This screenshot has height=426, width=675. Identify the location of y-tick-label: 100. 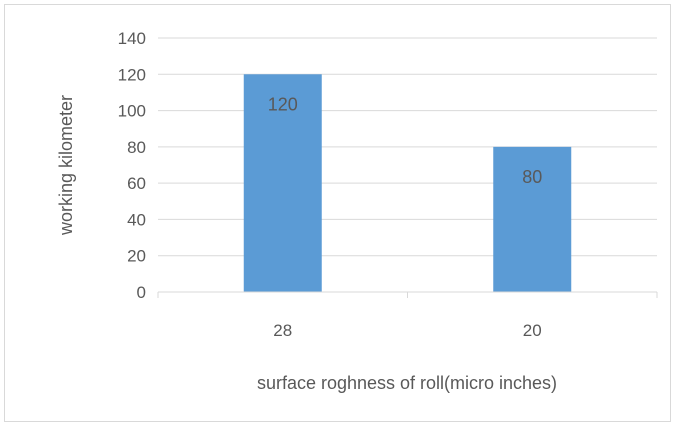
(132, 111).